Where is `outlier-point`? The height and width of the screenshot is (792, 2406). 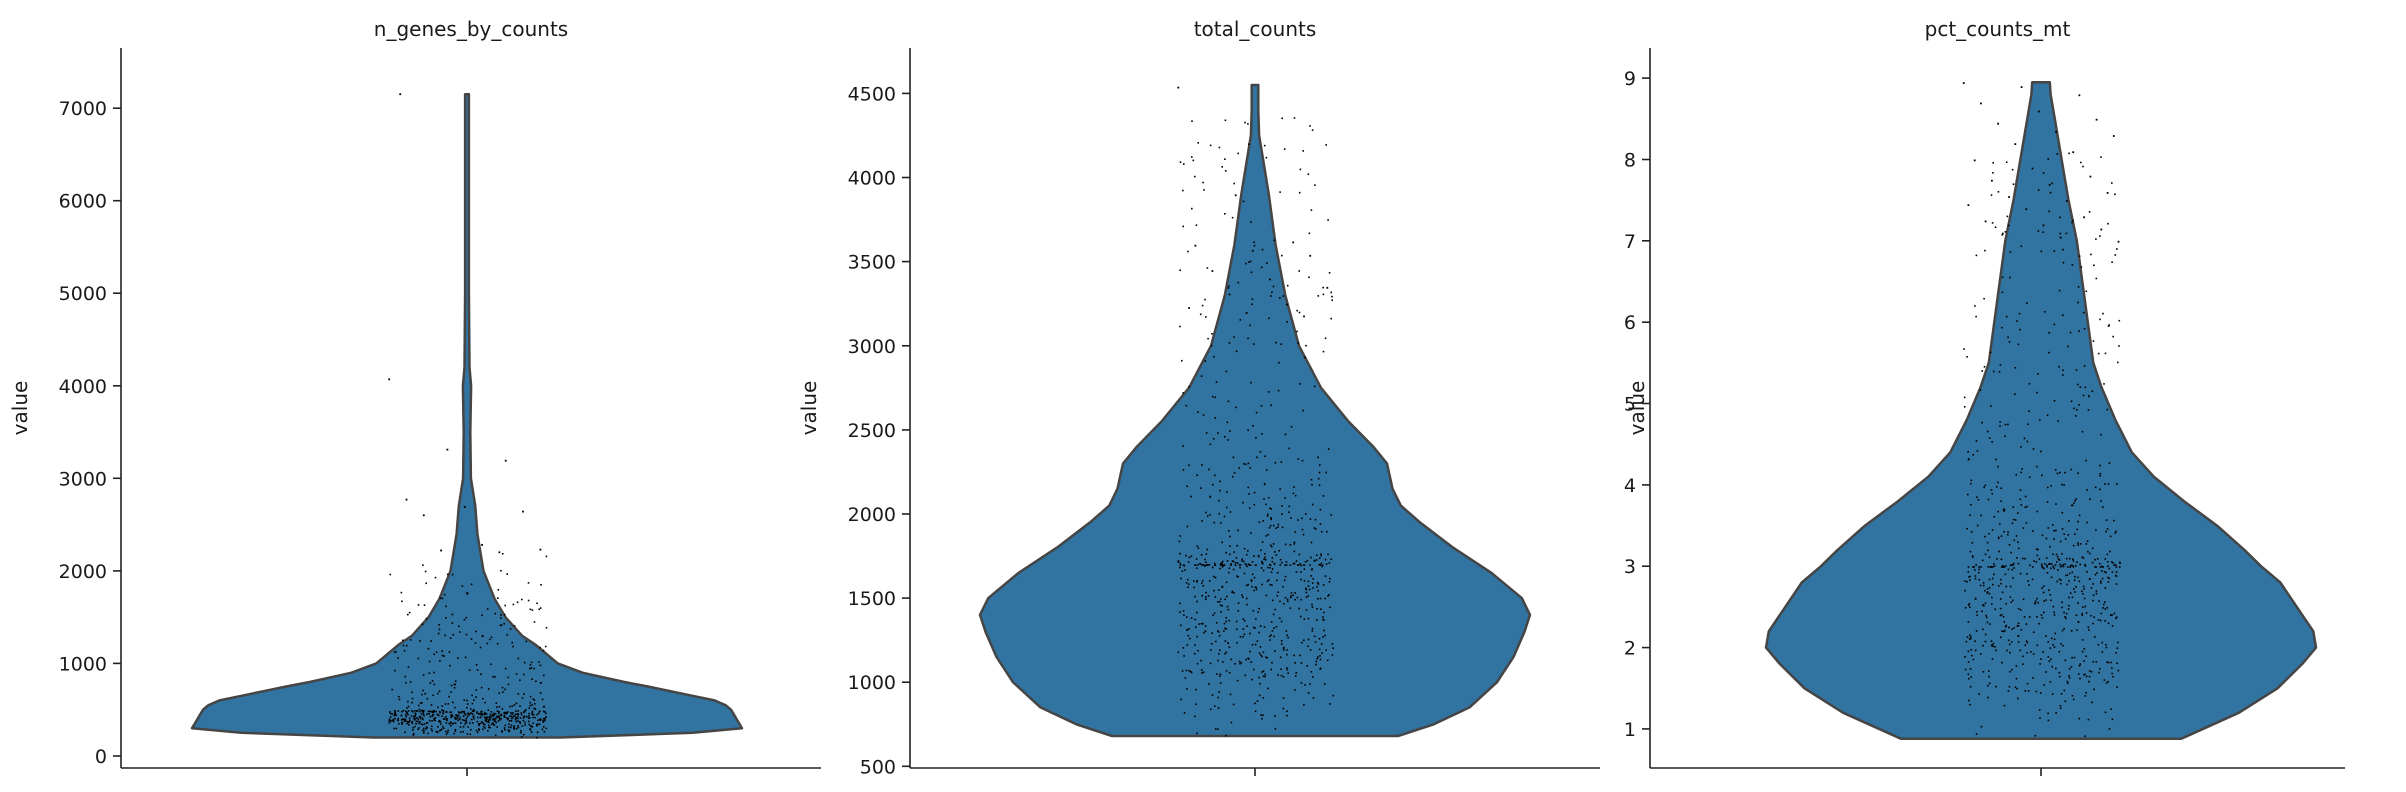
outlier-point is located at coordinates (2101, 229).